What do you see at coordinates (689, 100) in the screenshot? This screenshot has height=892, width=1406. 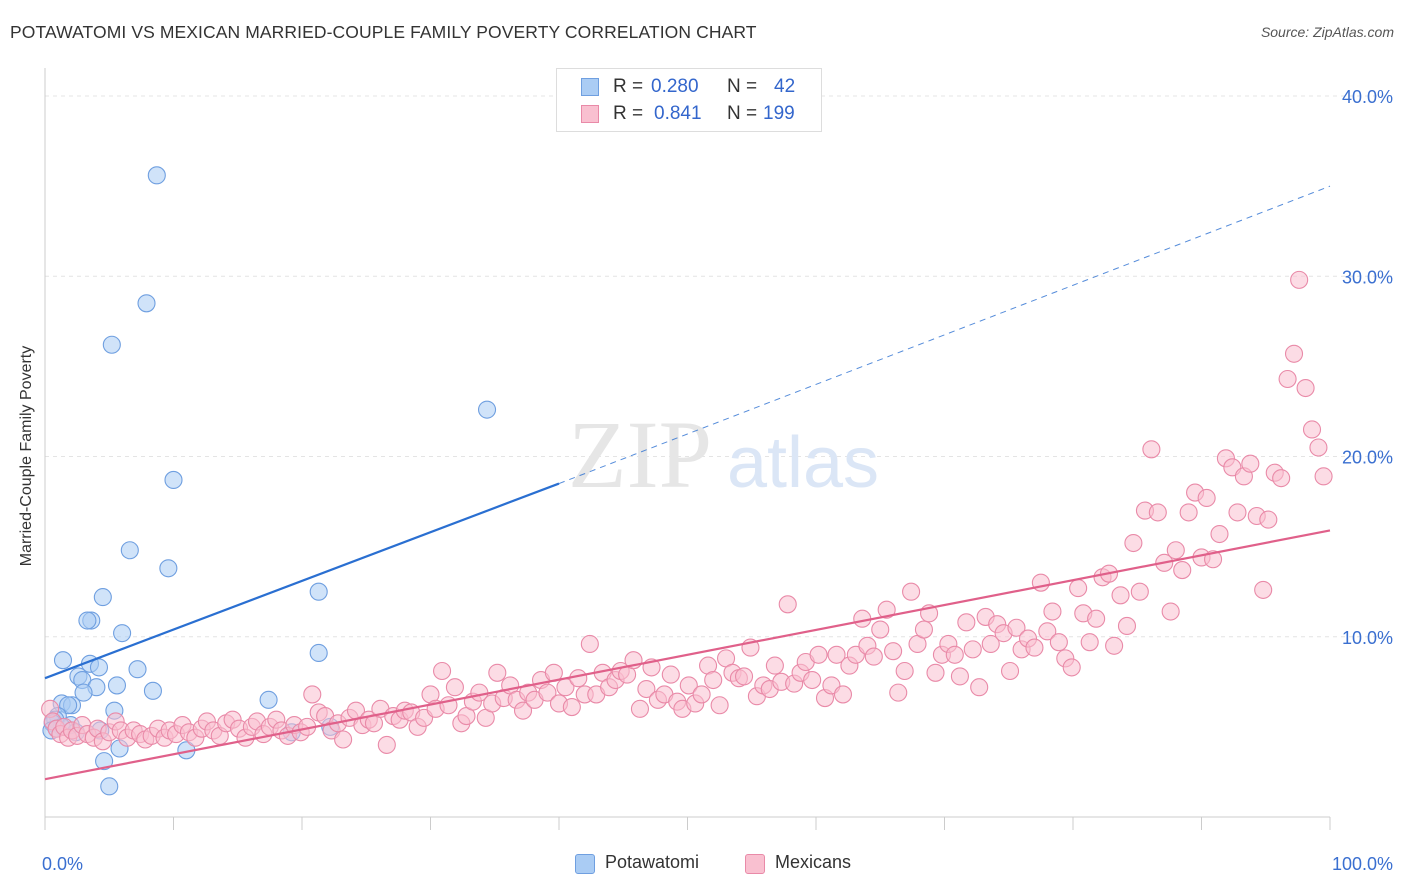 I see `stats-legend: R = 0.280 N = 42 R = 0.841 N = 199` at bounding box center [689, 100].